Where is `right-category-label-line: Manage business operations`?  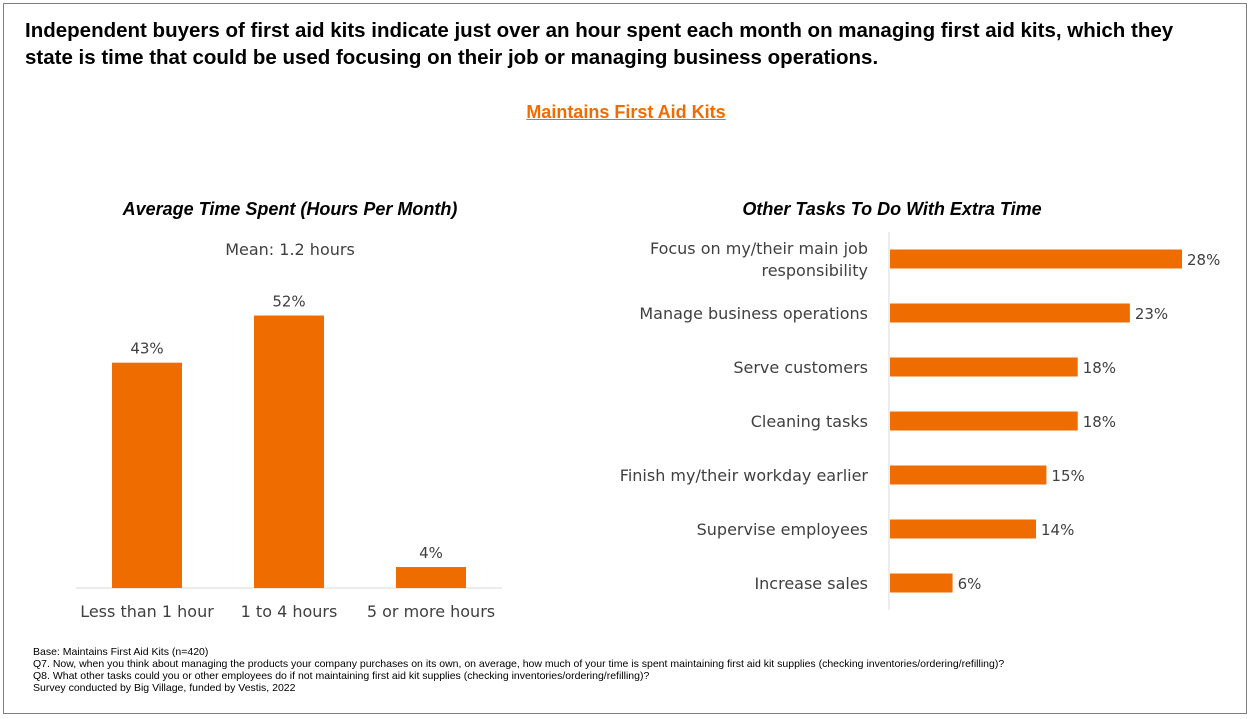 right-category-label-line: Manage business operations is located at coordinates (753, 313).